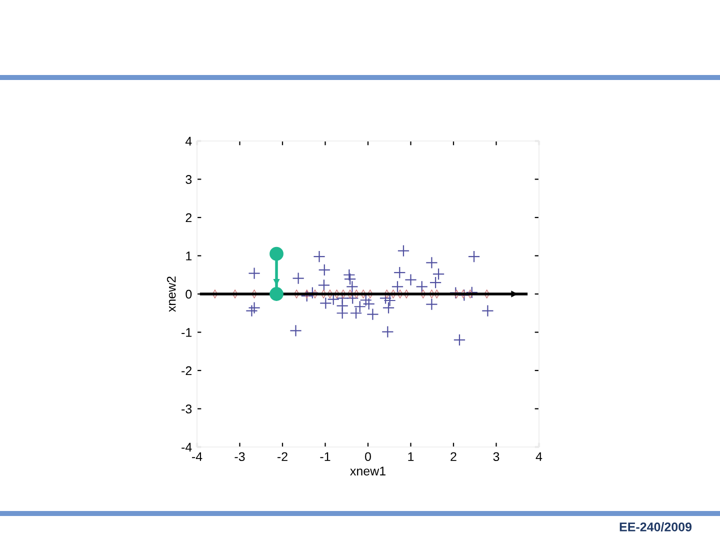 Image resolution: width=720 pixels, height=540 pixels. Describe the element at coordinates (189, 217) in the screenshot. I see `y-tick-label: 2` at that location.